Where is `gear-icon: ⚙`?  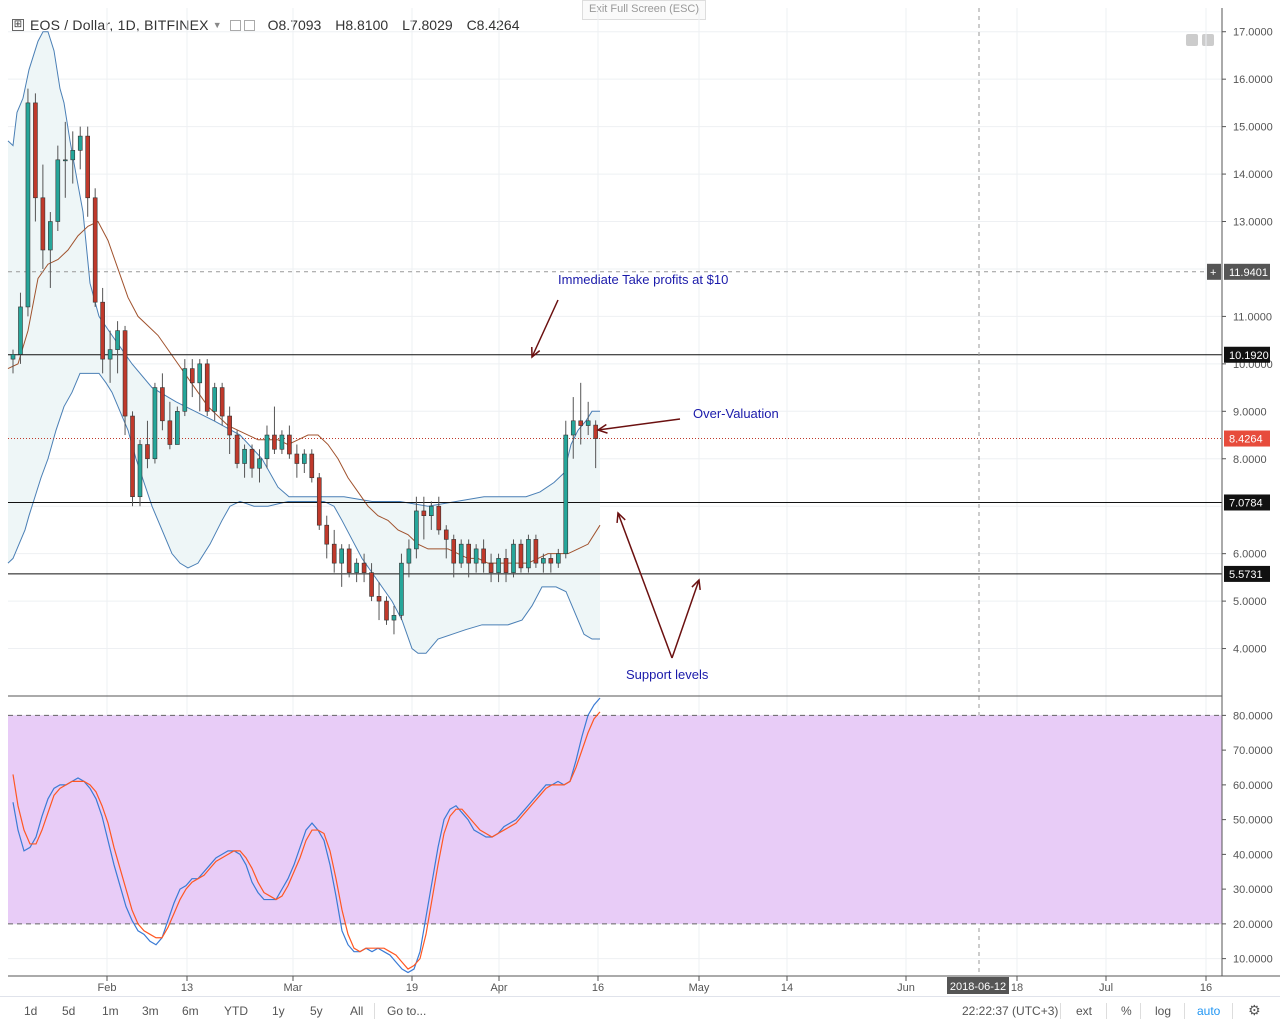 gear-icon: ⚙ is located at coordinates (1254, 1010).